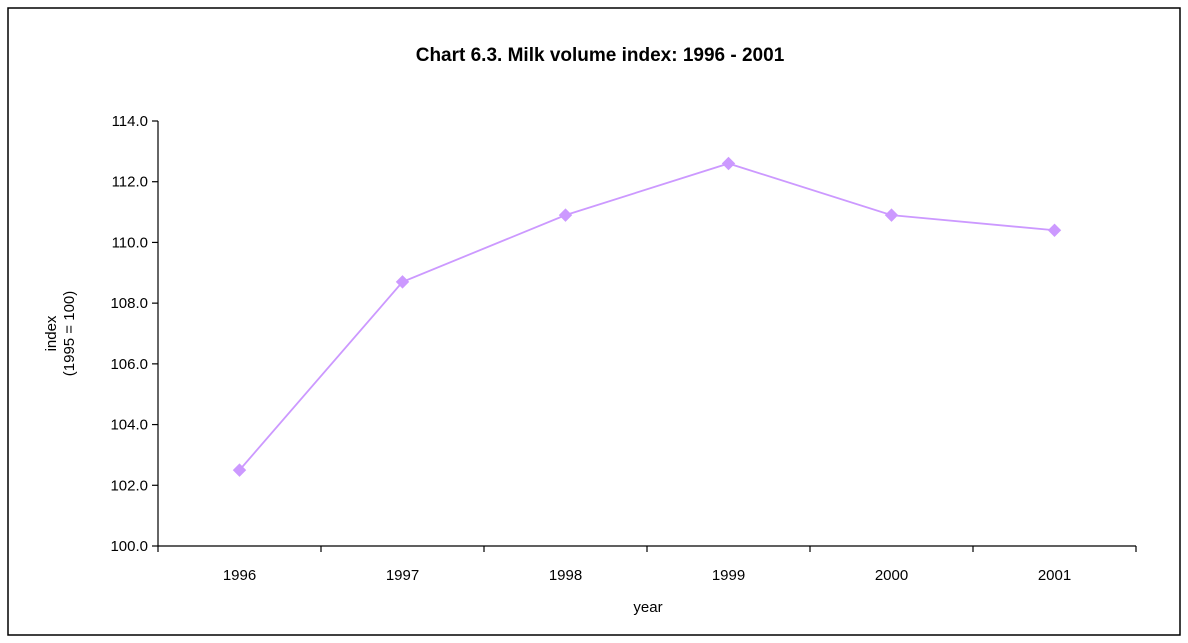  What do you see at coordinates (647, 607) in the screenshot?
I see `x-axis-label: year` at bounding box center [647, 607].